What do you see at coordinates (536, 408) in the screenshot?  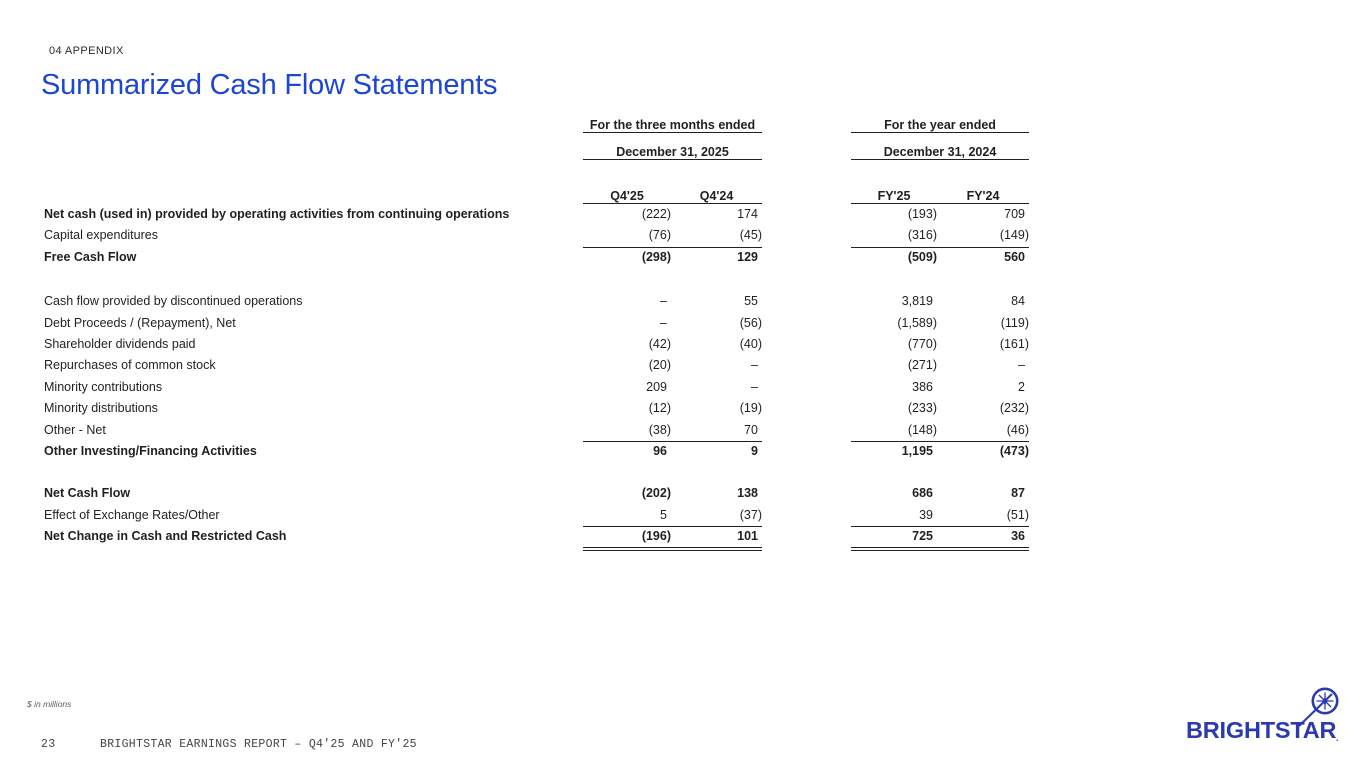 I see `table-row: Minority distributions (12) (19) (233) (232)` at bounding box center [536, 408].